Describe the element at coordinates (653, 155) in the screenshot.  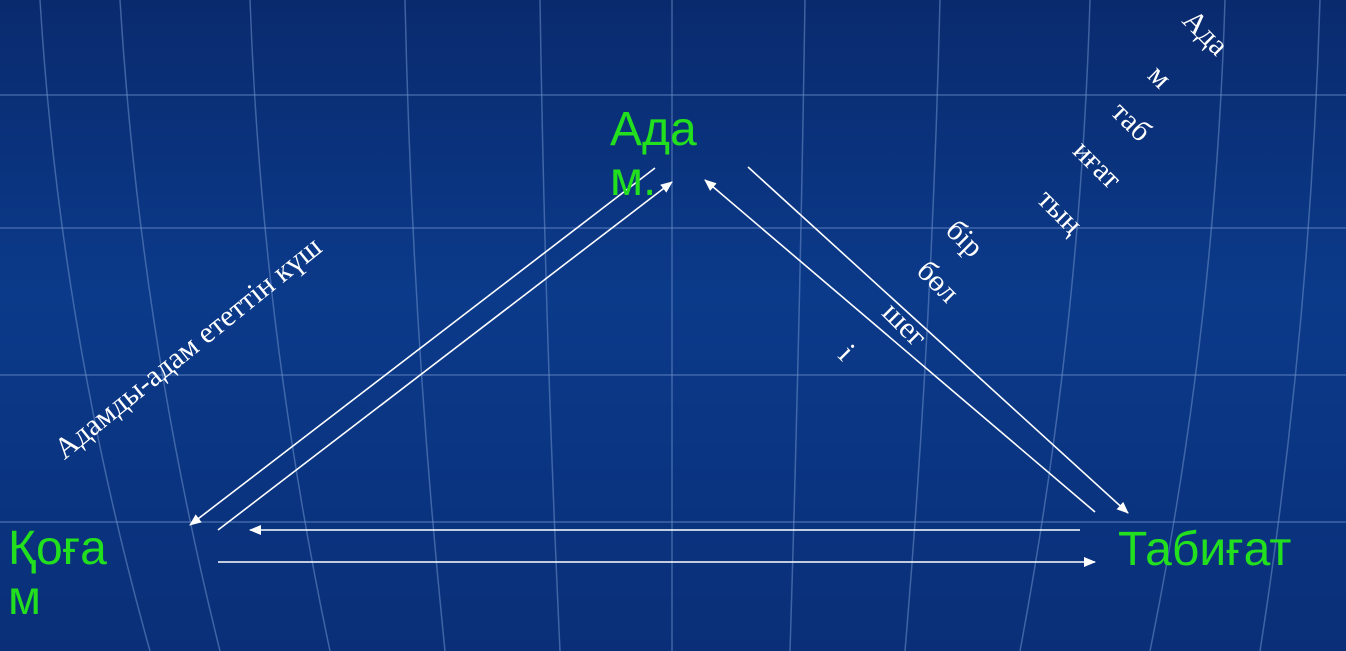
I see `node-adam: Ада м.` at that location.